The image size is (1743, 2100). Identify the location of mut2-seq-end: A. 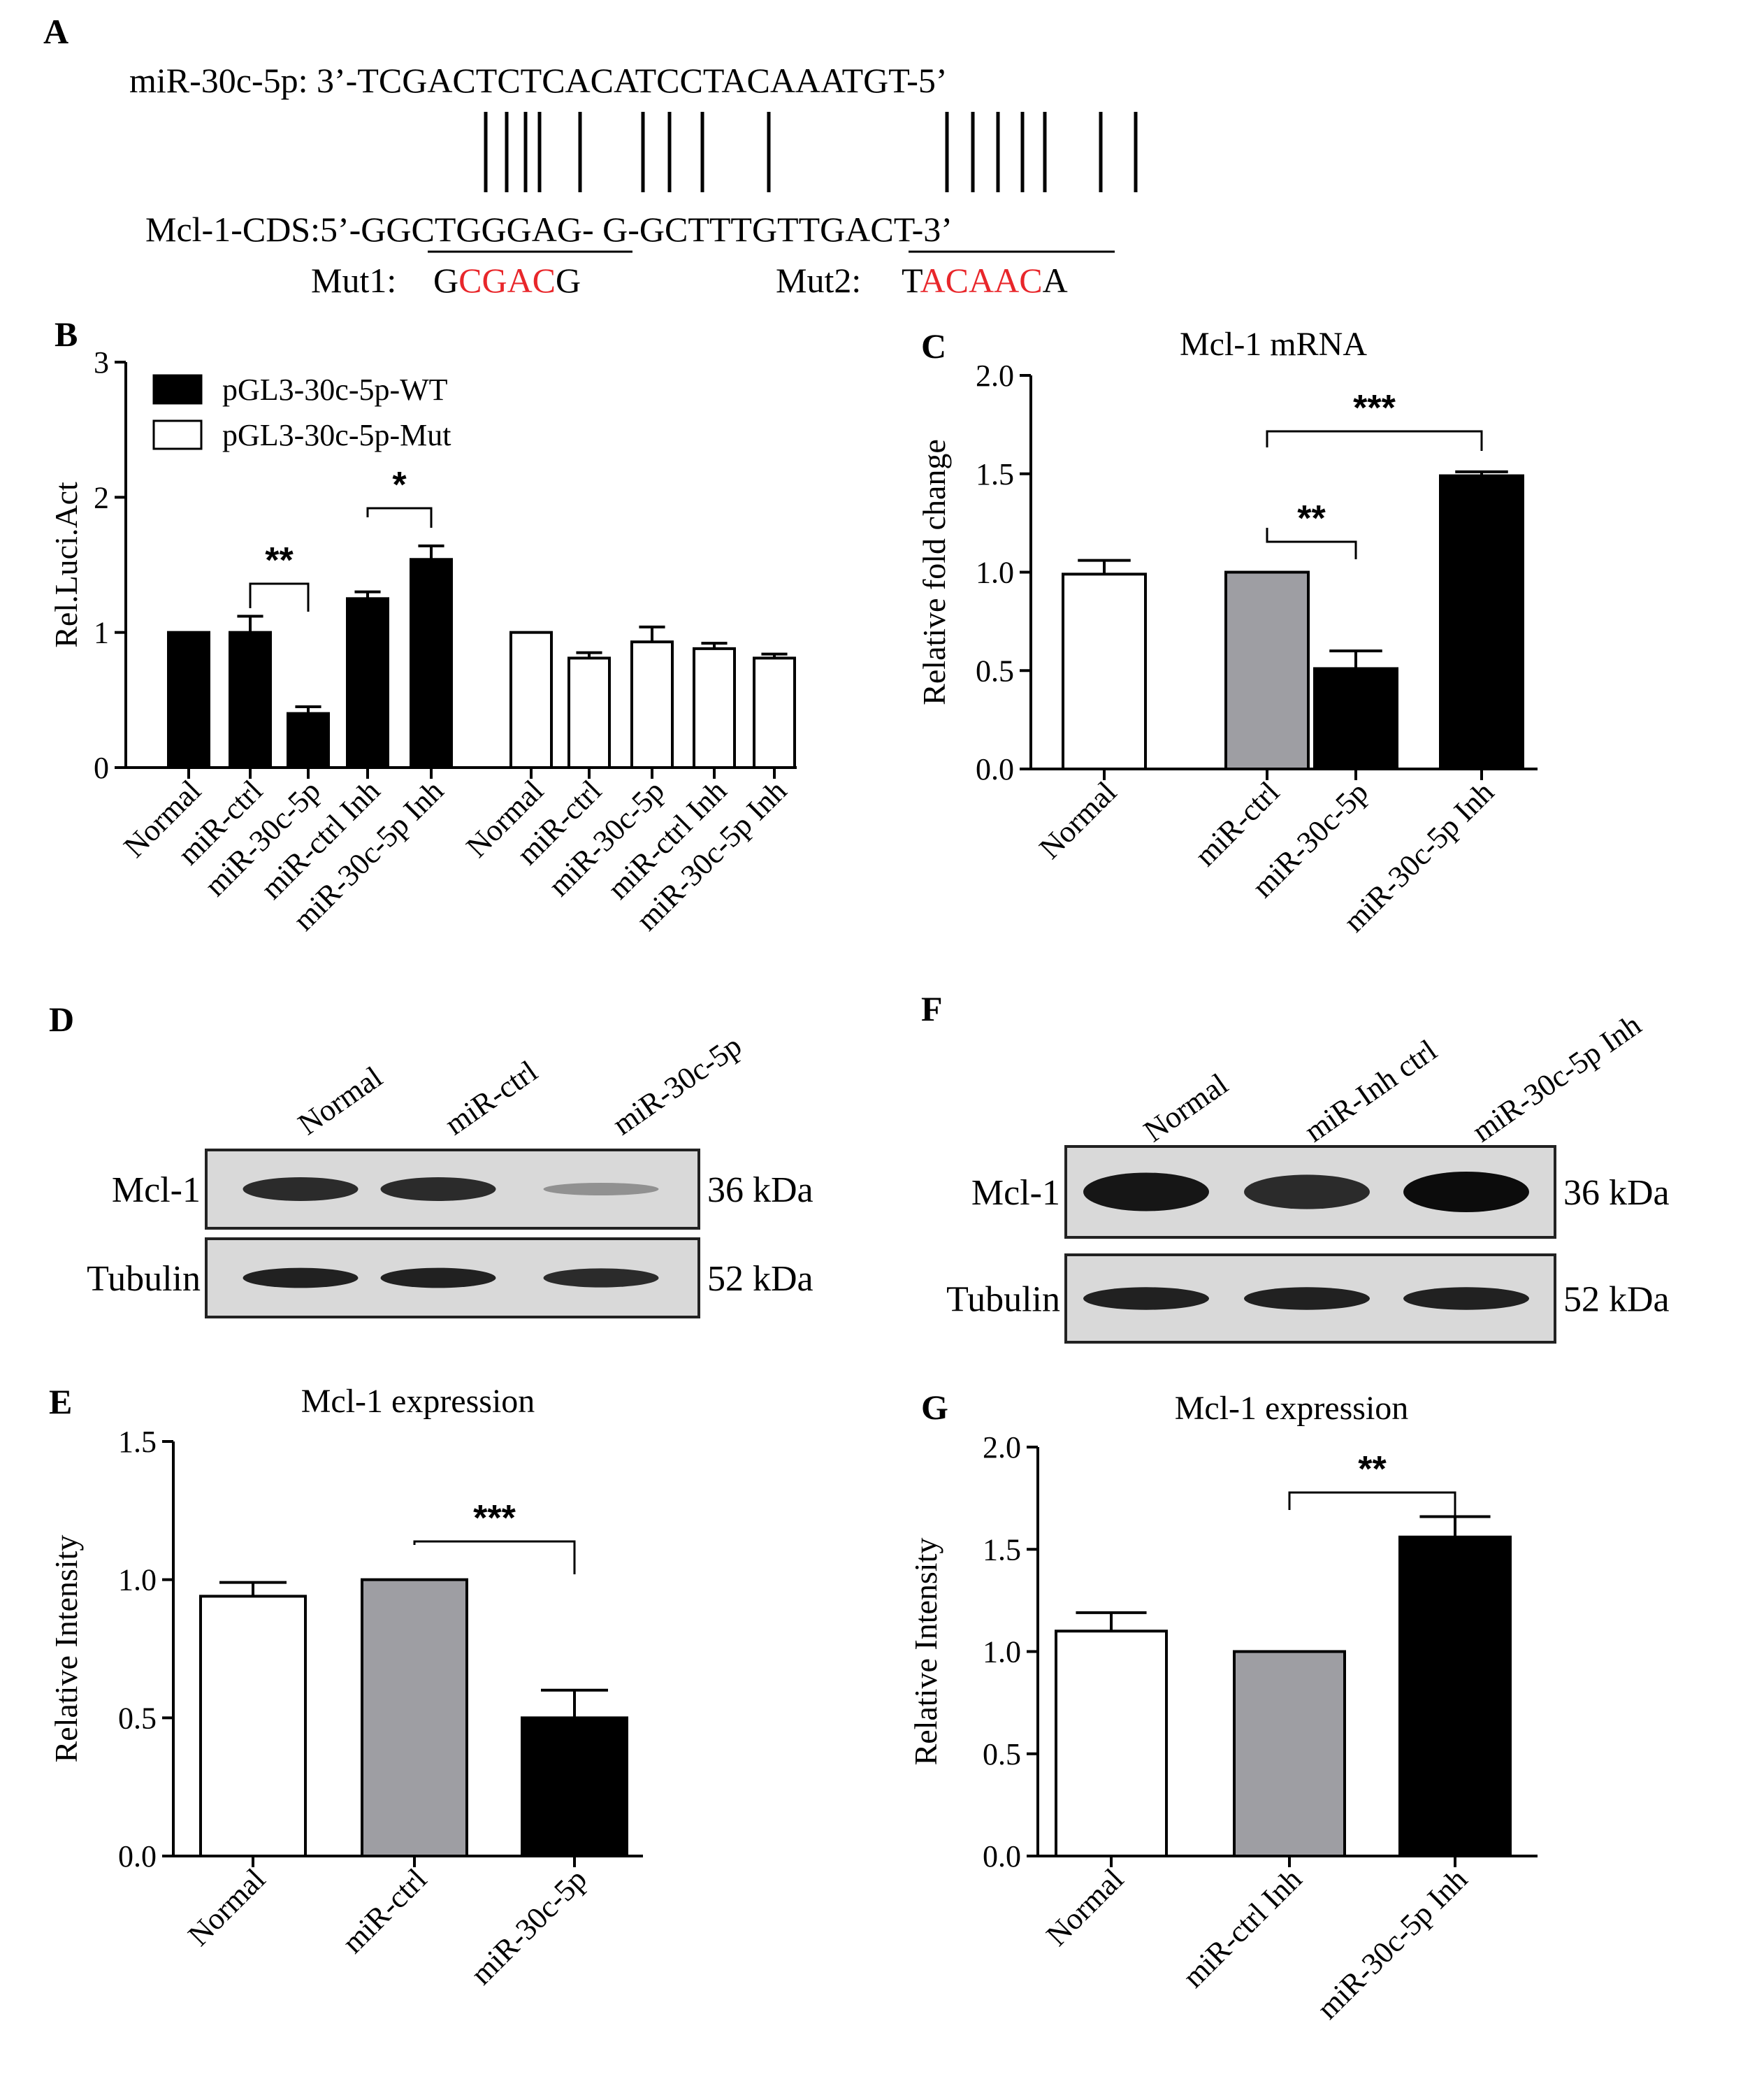
(1055, 280).